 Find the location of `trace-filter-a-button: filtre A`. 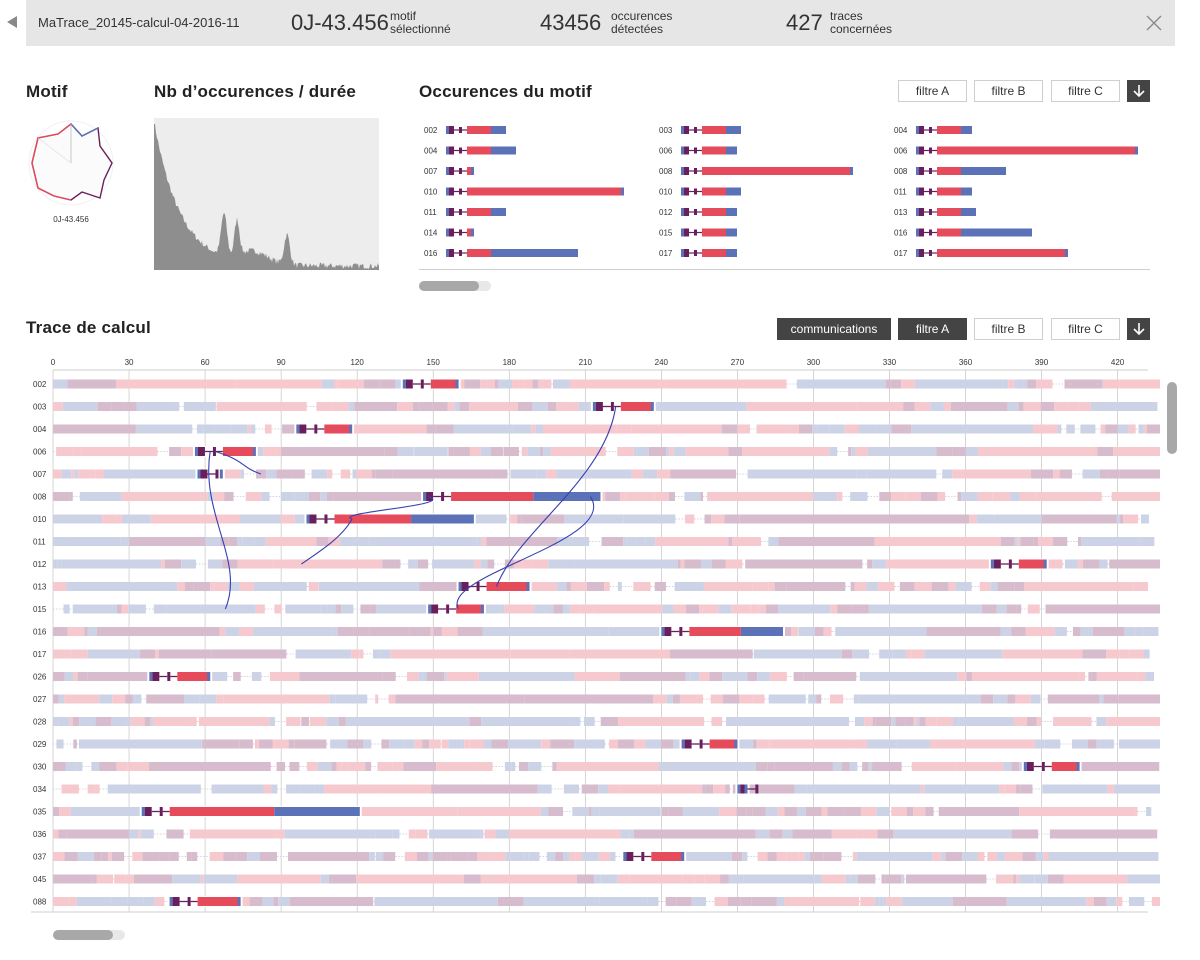

trace-filter-a-button: filtre A is located at coordinates (932, 329).